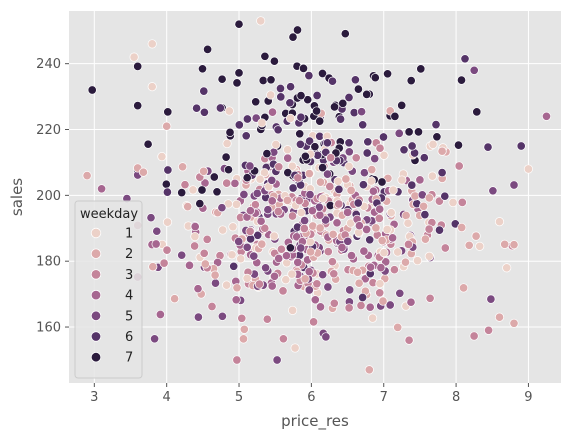 The image size is (572, 435). I want to click on legend-label: 7, so click(129, 358).